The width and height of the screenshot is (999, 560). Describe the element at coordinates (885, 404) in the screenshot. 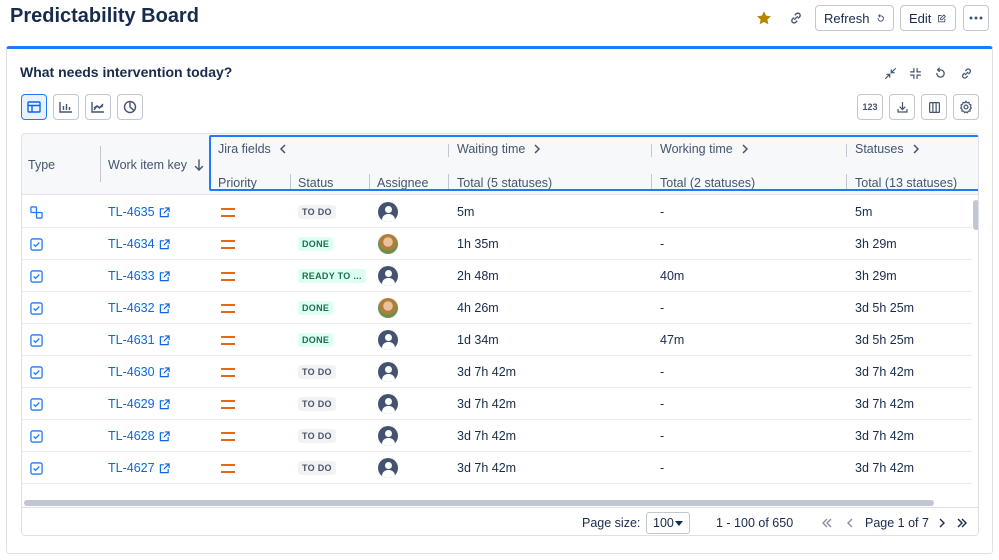

I see `statuses-total-value: 3d 7h 42m` at that location.